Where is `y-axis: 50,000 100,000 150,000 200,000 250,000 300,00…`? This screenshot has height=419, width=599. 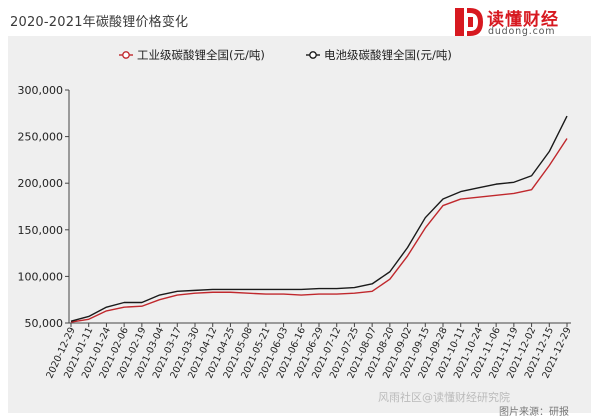
y-axis: 50,000 100,000 150,000 200,000 250,000 300,00… is located at coordinates (43, 207).